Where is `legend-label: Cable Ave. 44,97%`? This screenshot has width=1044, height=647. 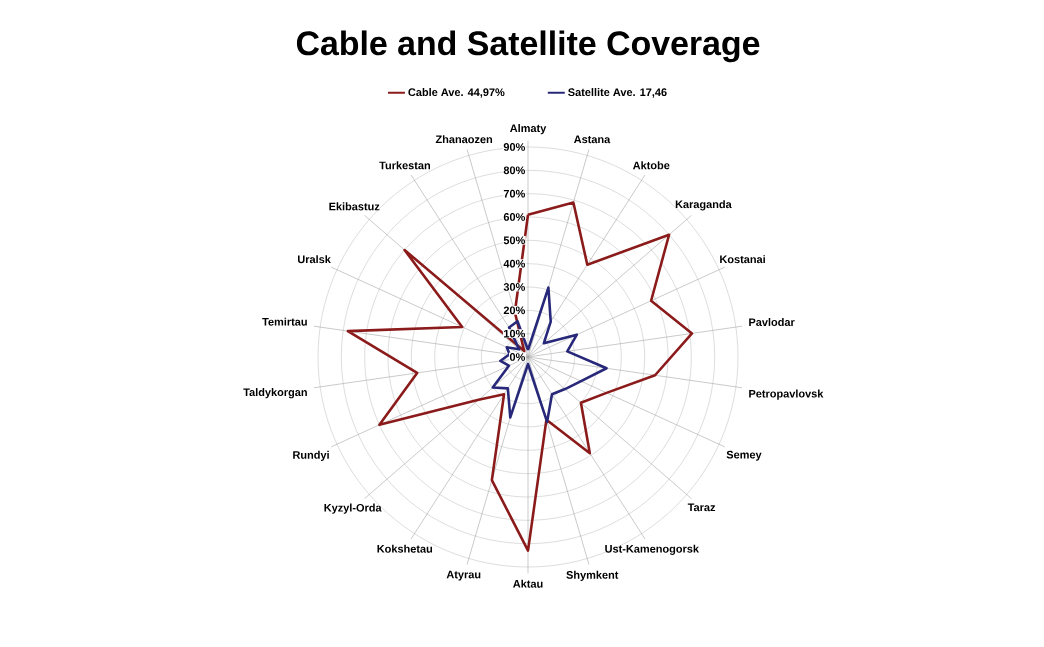
legend-label: Cable Ave. 44,97% is located at coordinates (456, 93).